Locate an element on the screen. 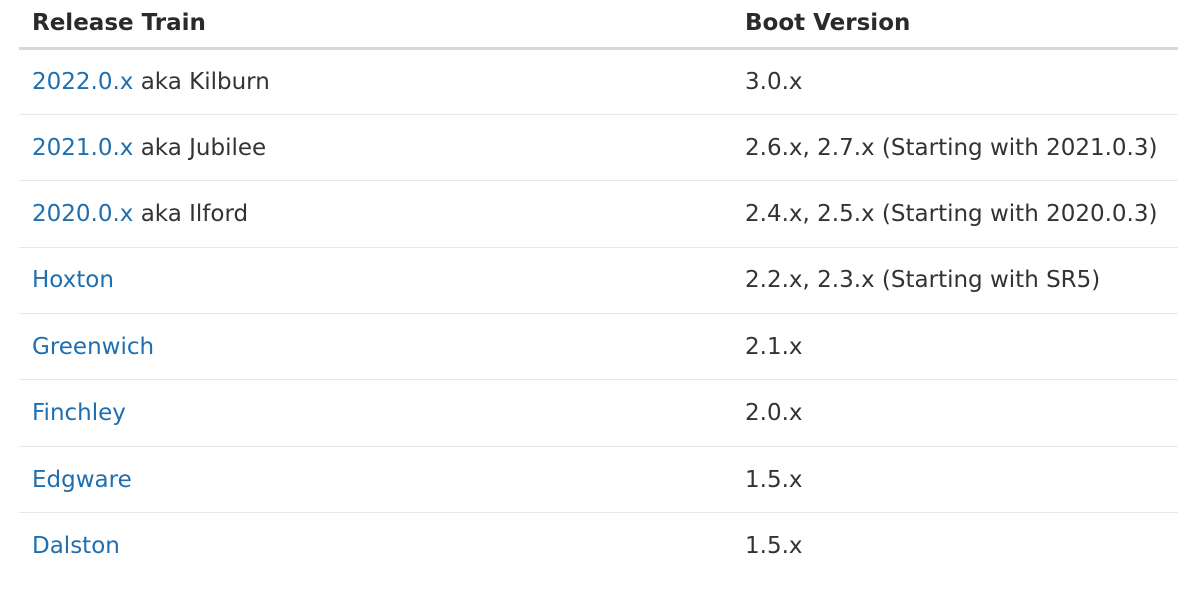 This screenshot has width=1178, height=597. release-train-cell: Dalston is located at coordinates (375, 546).